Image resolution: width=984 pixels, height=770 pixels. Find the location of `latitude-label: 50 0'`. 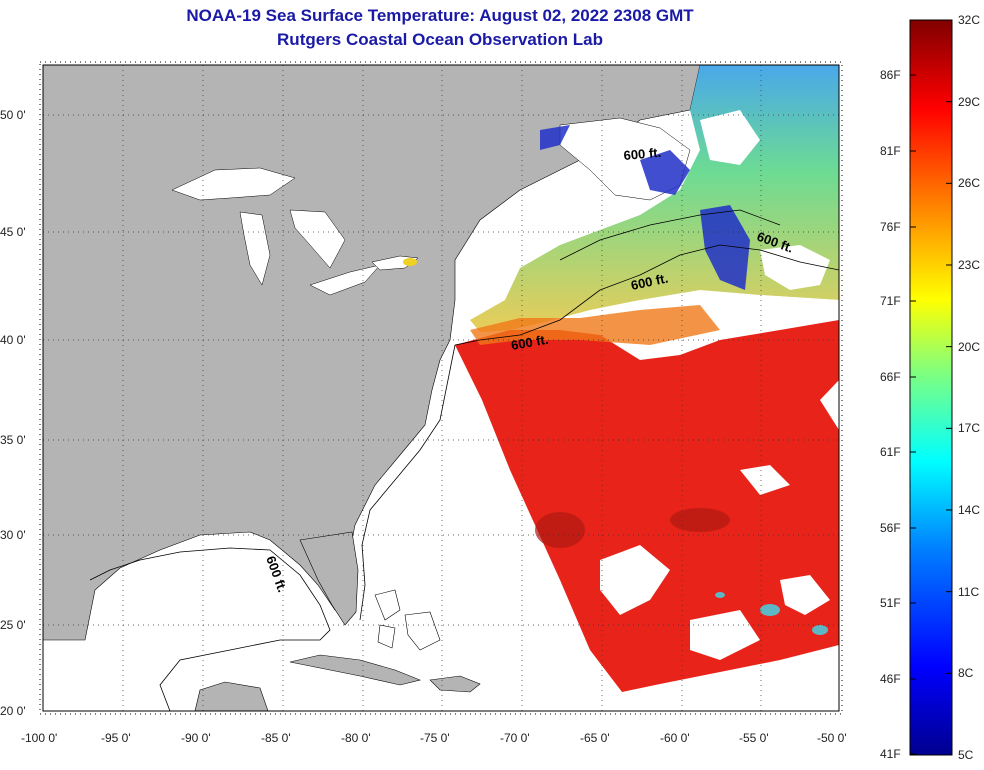

latitude-label: 50 0' is located at coordinates (13, 115).